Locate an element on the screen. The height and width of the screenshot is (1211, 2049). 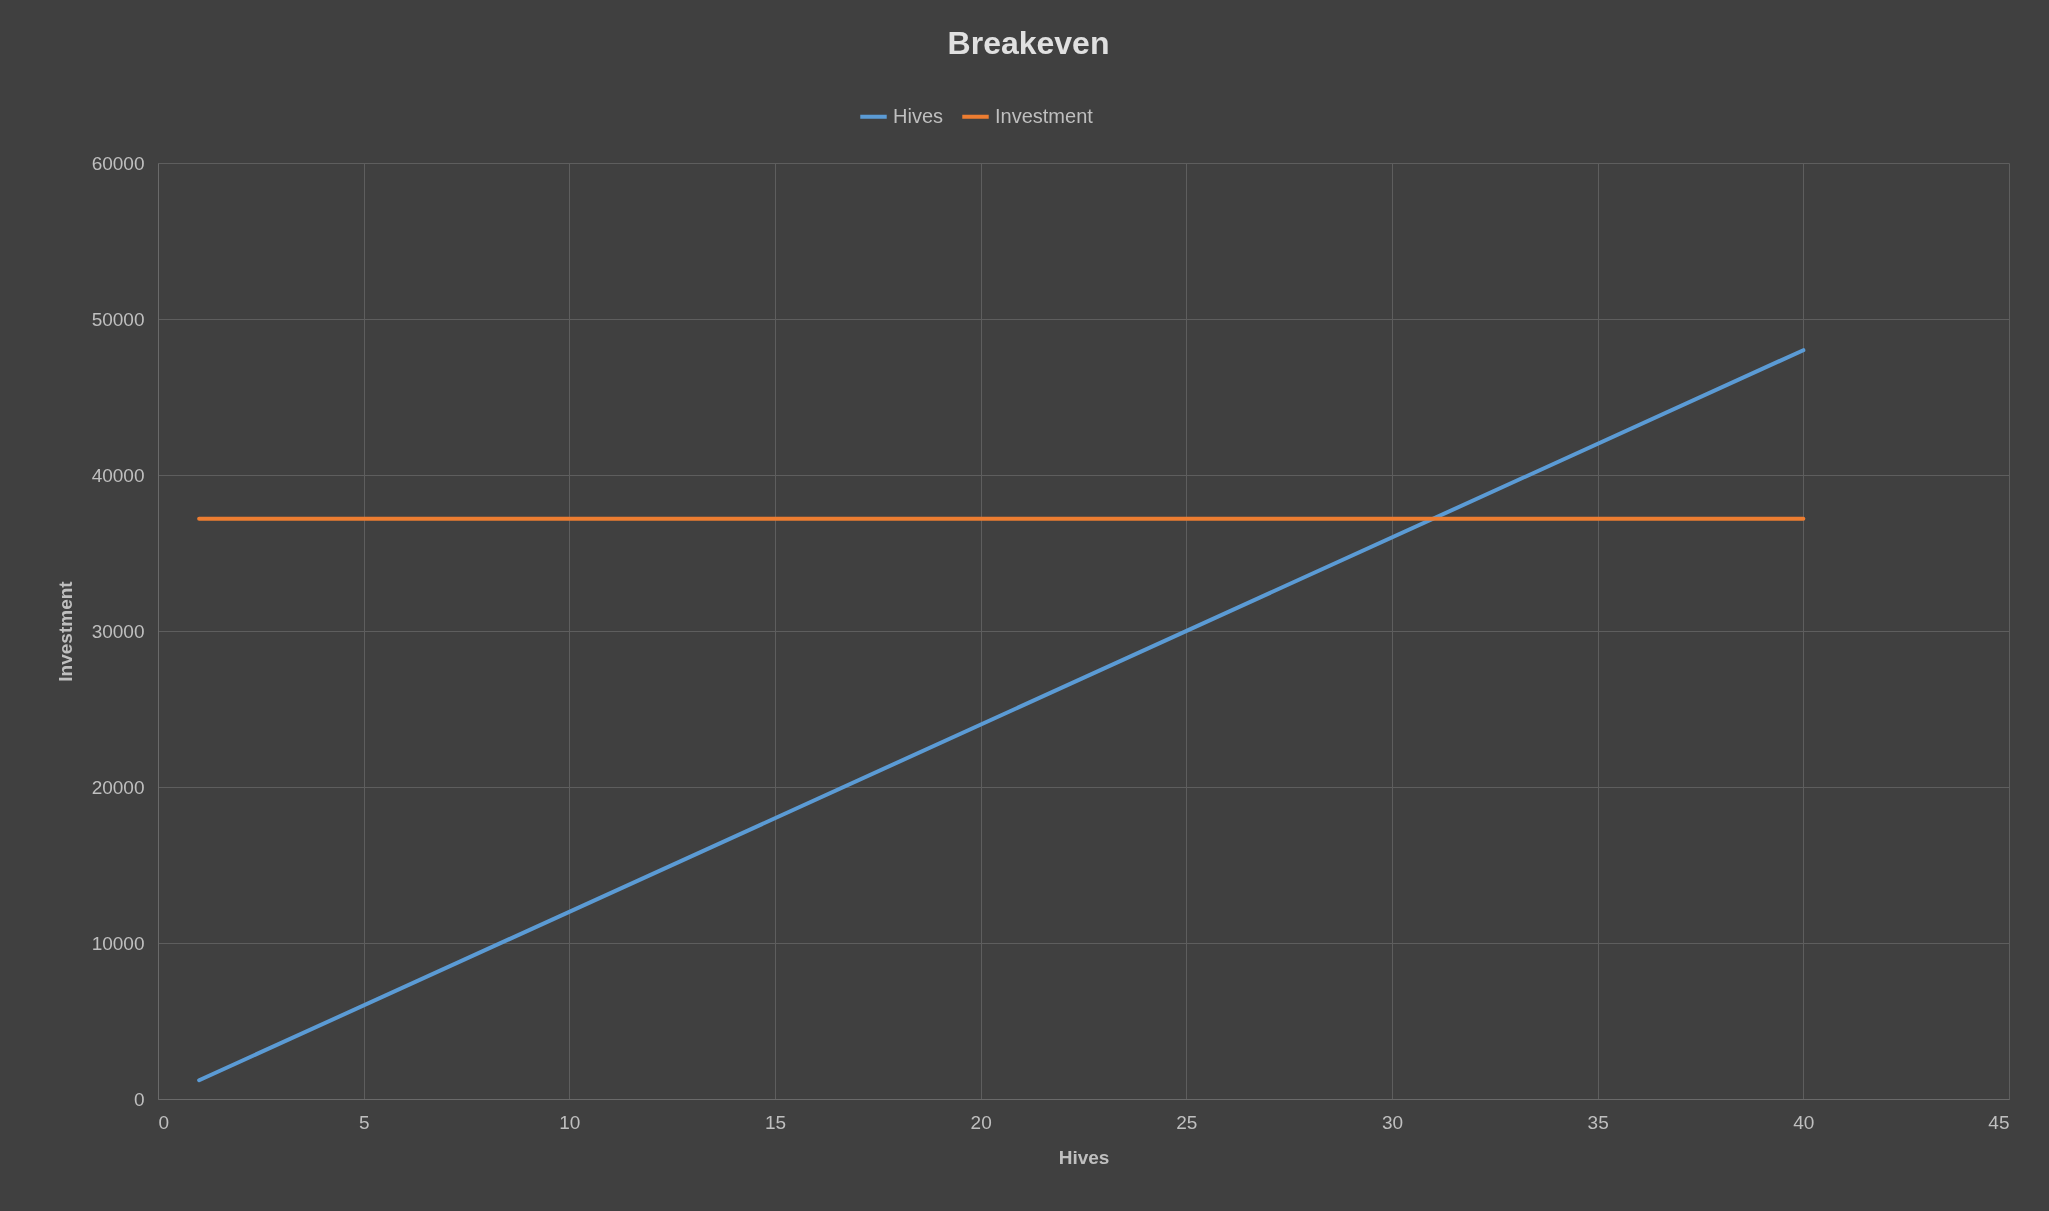
x-tick-label: 25 is located at coordinates (1187, 1122).